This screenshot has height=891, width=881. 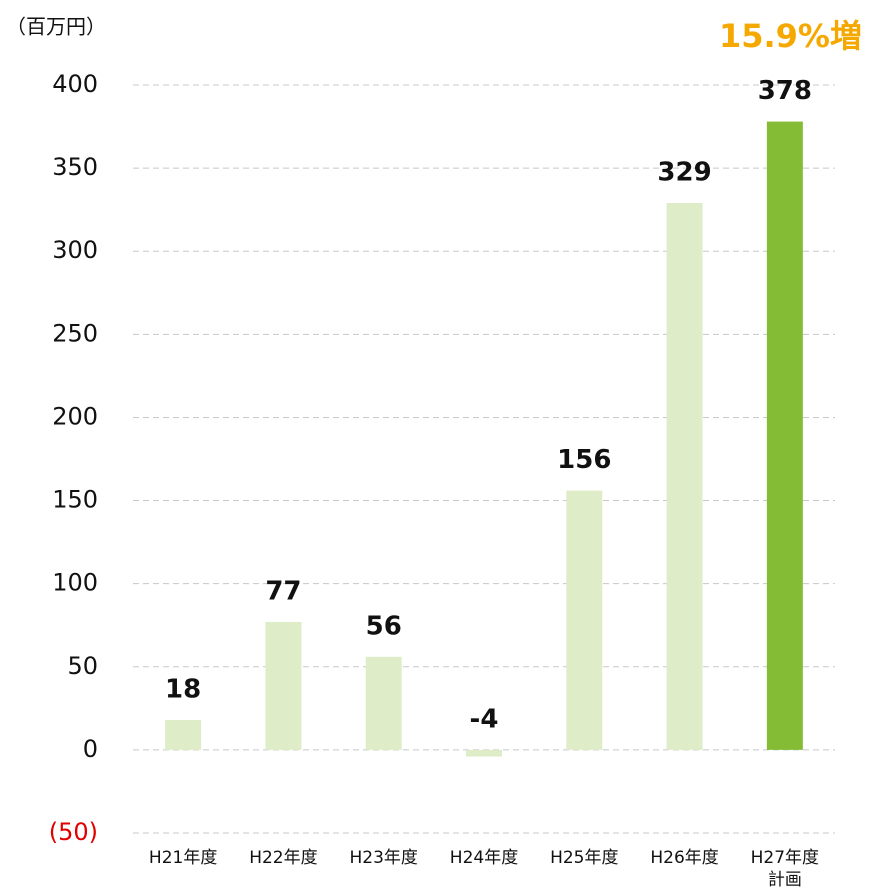 What do you see at coordinates (785, 91) in the screenshot?
I see `value-label: 378` at bounding box center [785, 91].